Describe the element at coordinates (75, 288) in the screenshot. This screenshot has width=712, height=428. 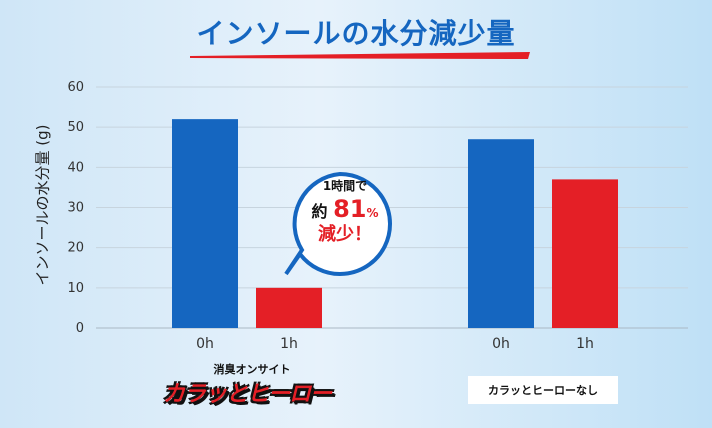
I see `y-tick-label: 10` at that location.